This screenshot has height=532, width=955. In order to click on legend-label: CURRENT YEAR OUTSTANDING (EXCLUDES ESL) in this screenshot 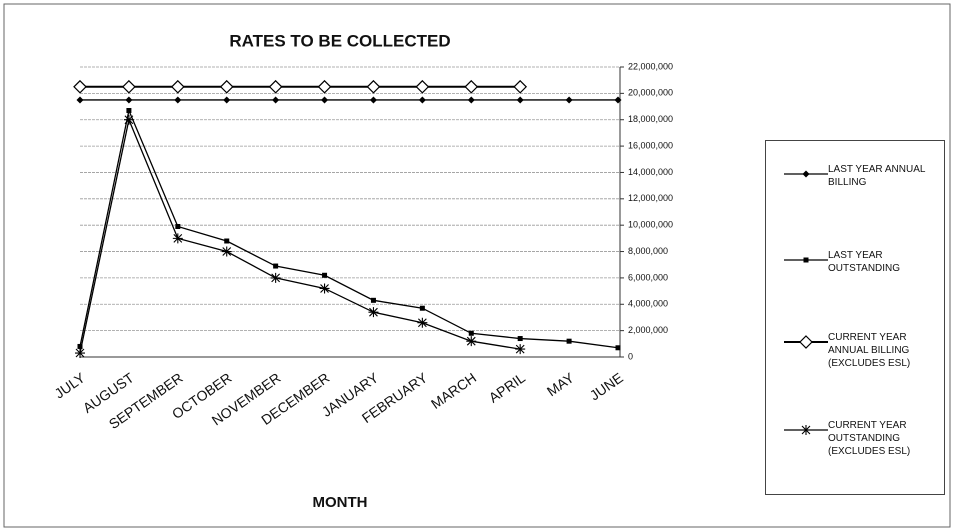, I will do `click(869, 438)`.